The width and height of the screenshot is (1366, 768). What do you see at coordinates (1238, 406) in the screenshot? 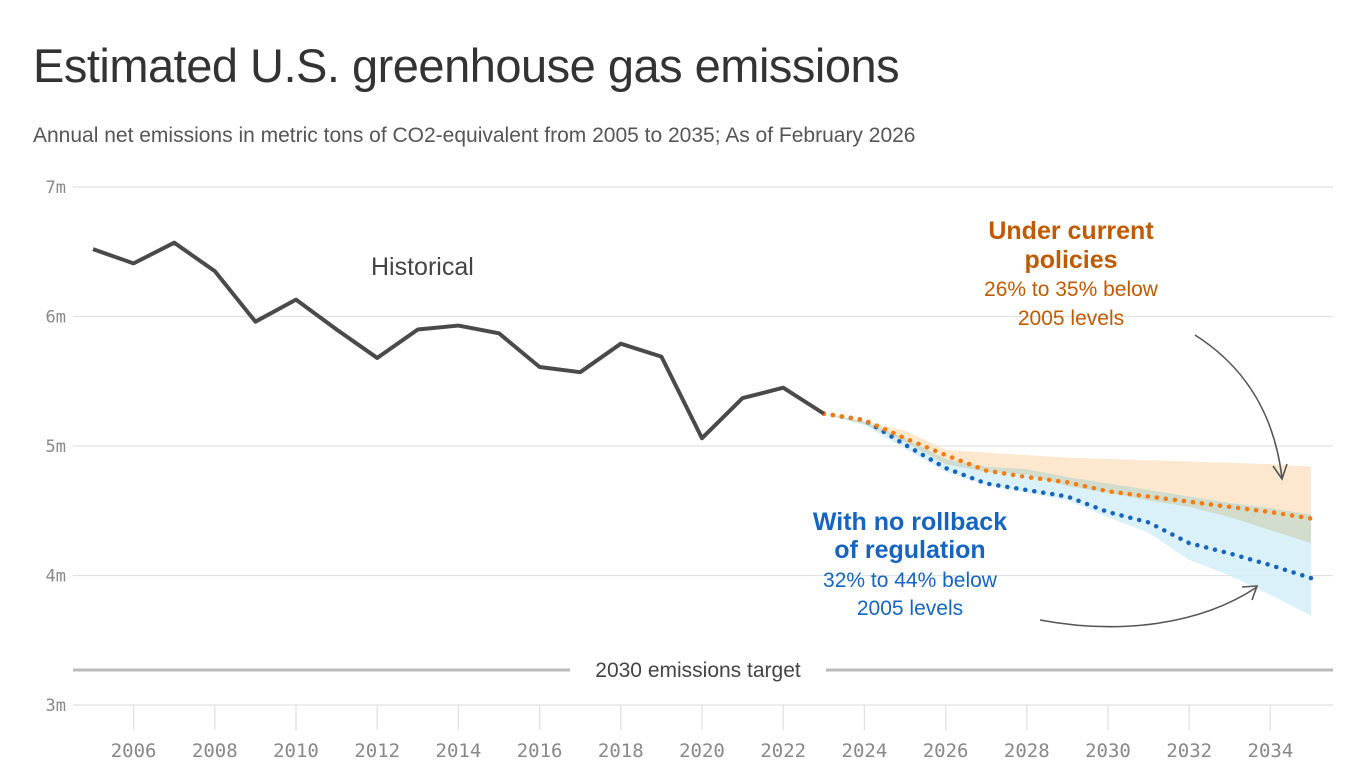
I see `current-arrow` at bounding box center [1238, 406].